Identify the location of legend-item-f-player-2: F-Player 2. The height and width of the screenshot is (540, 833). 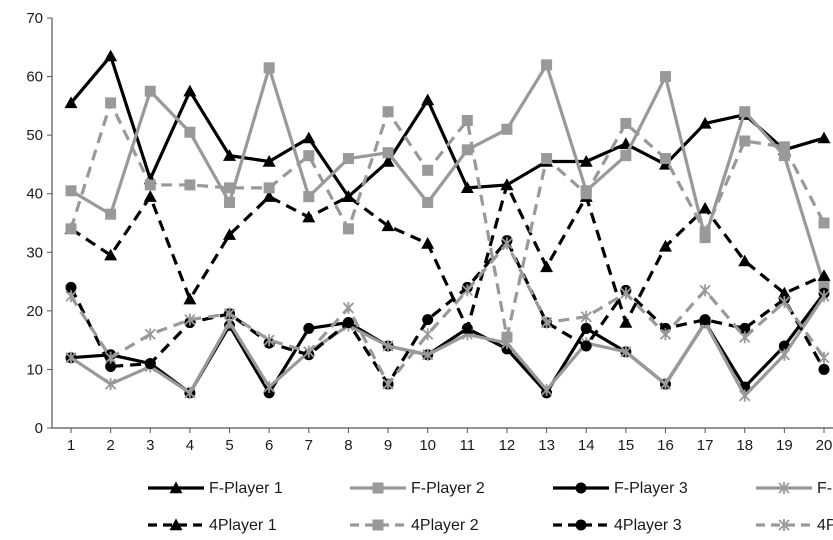
(417, 488).